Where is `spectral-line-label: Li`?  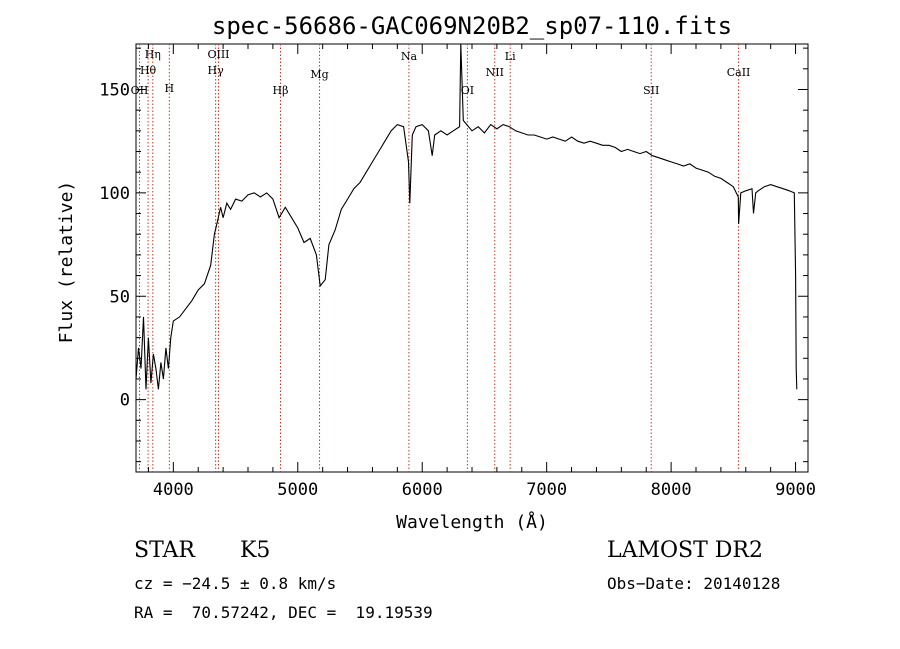
spectral-line-label: Li is located at coordinates (510, 56).